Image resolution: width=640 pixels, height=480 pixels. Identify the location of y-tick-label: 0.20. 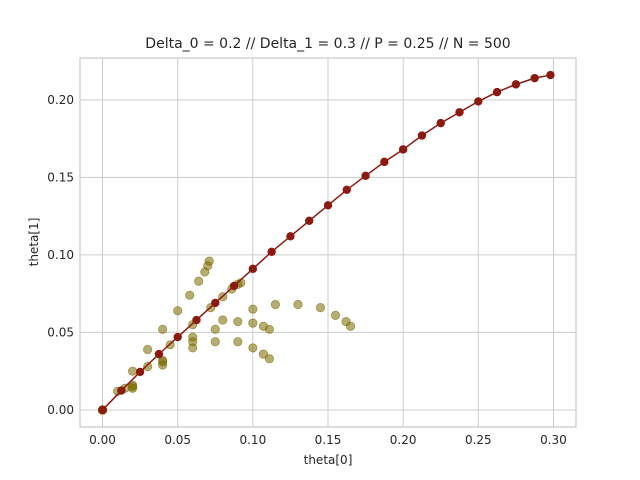
(60, 100).